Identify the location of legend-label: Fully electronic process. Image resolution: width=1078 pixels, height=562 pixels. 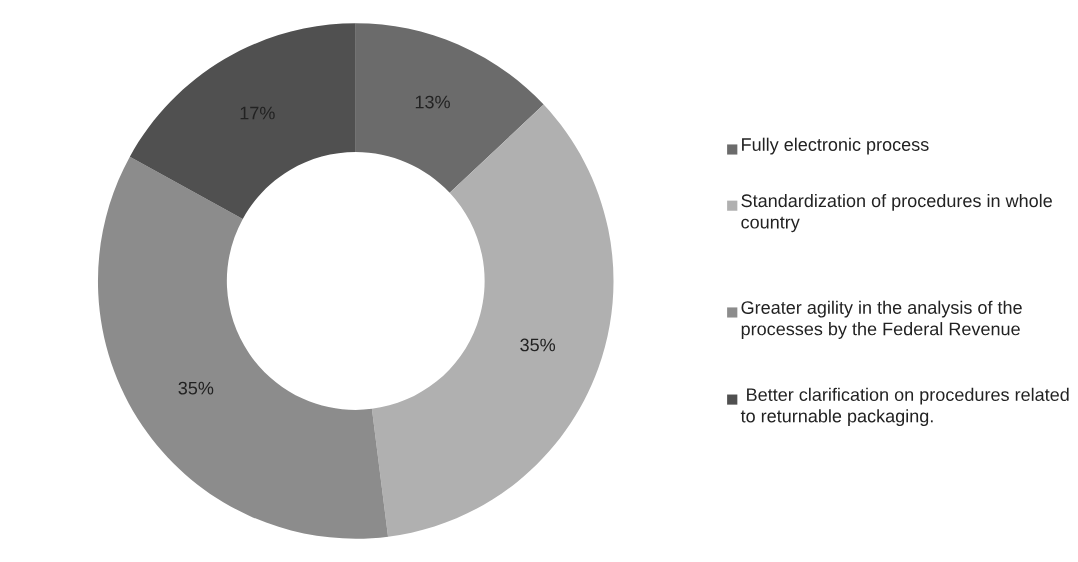
(835, 146).